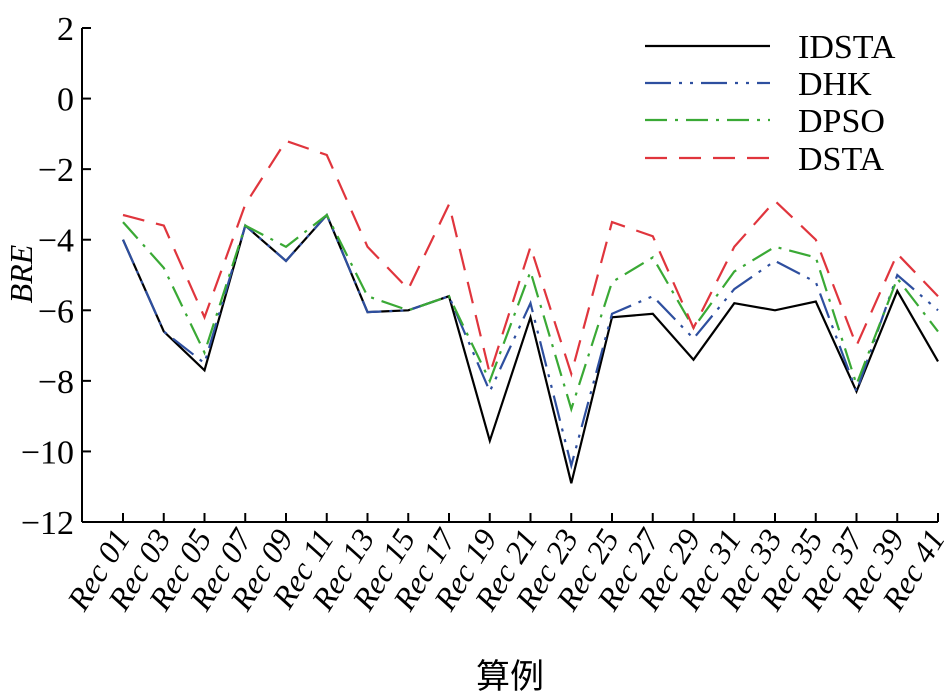 This screenshot has height=697, width=945. I want to click on y-tick-label: −6, so click(56, 311).